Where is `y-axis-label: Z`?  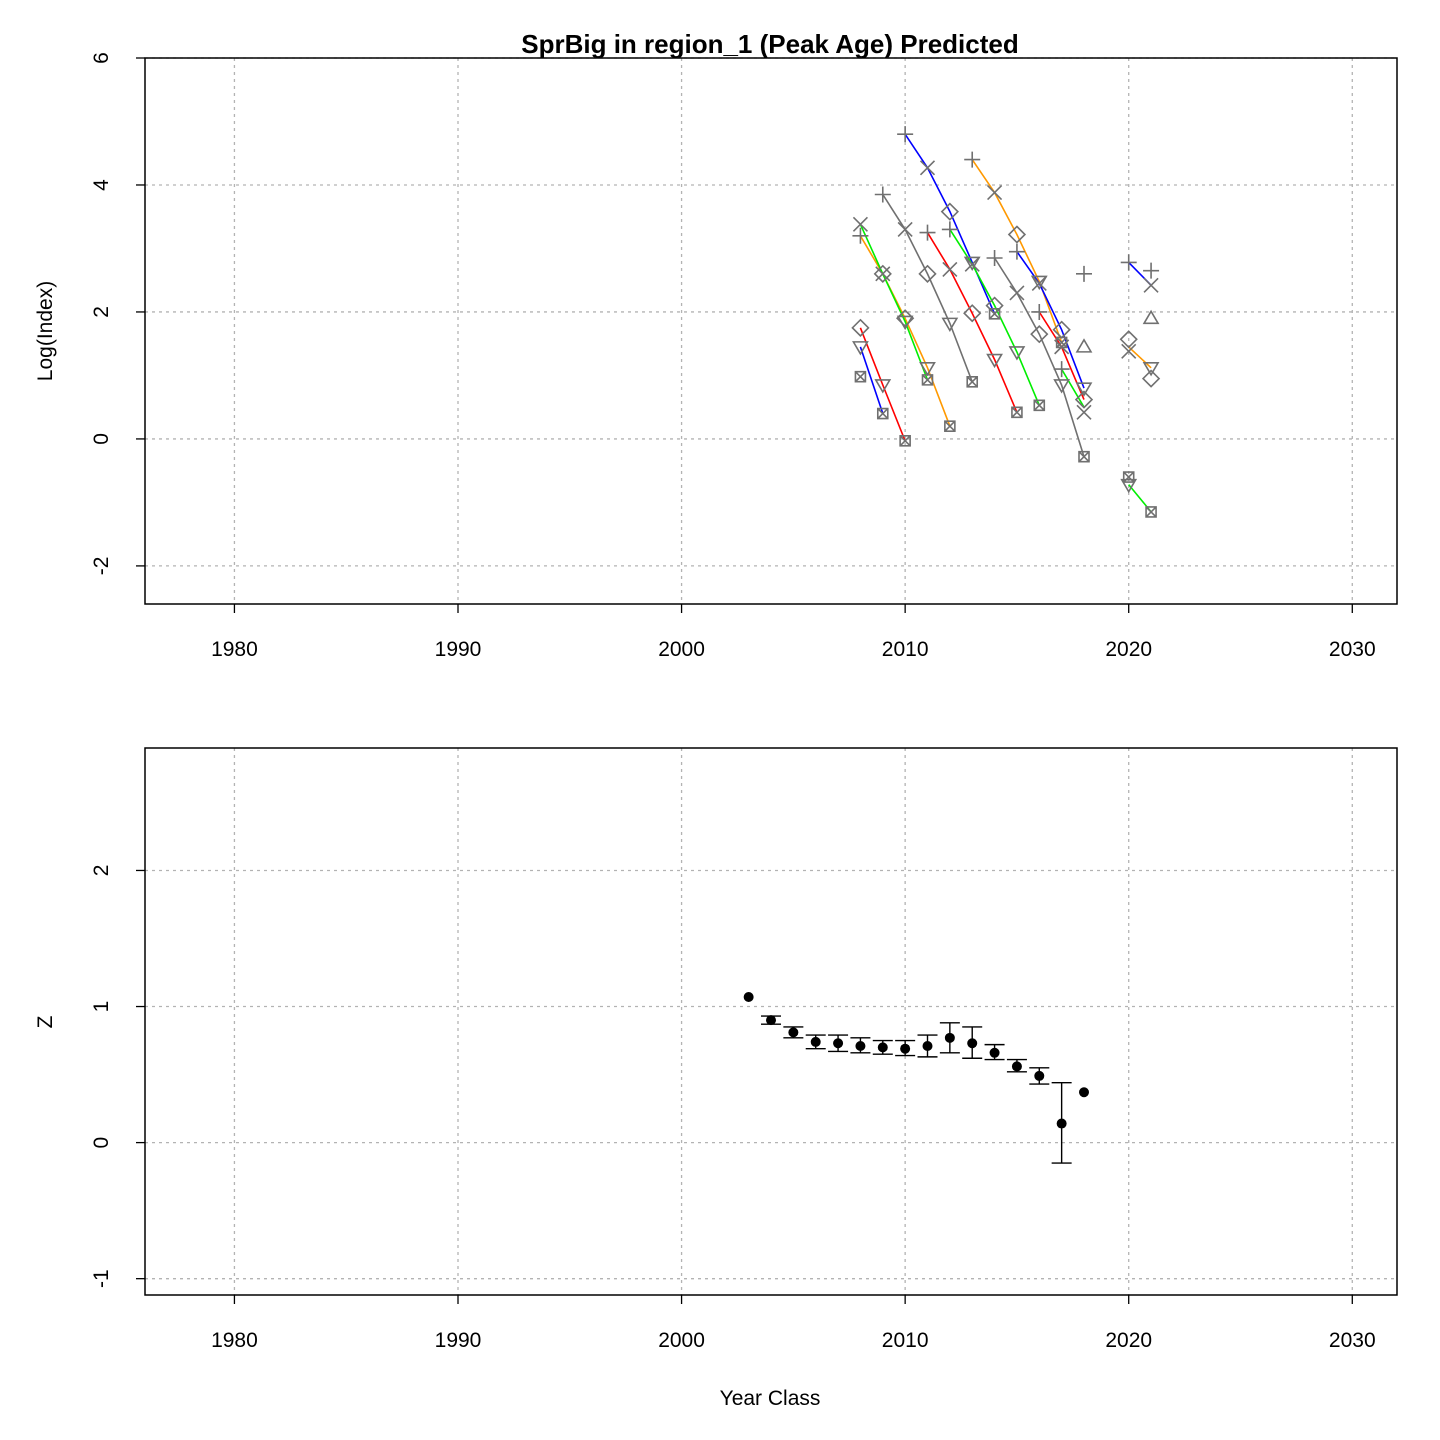 y-axis-label: Z is located at coordinates (45, 1021).